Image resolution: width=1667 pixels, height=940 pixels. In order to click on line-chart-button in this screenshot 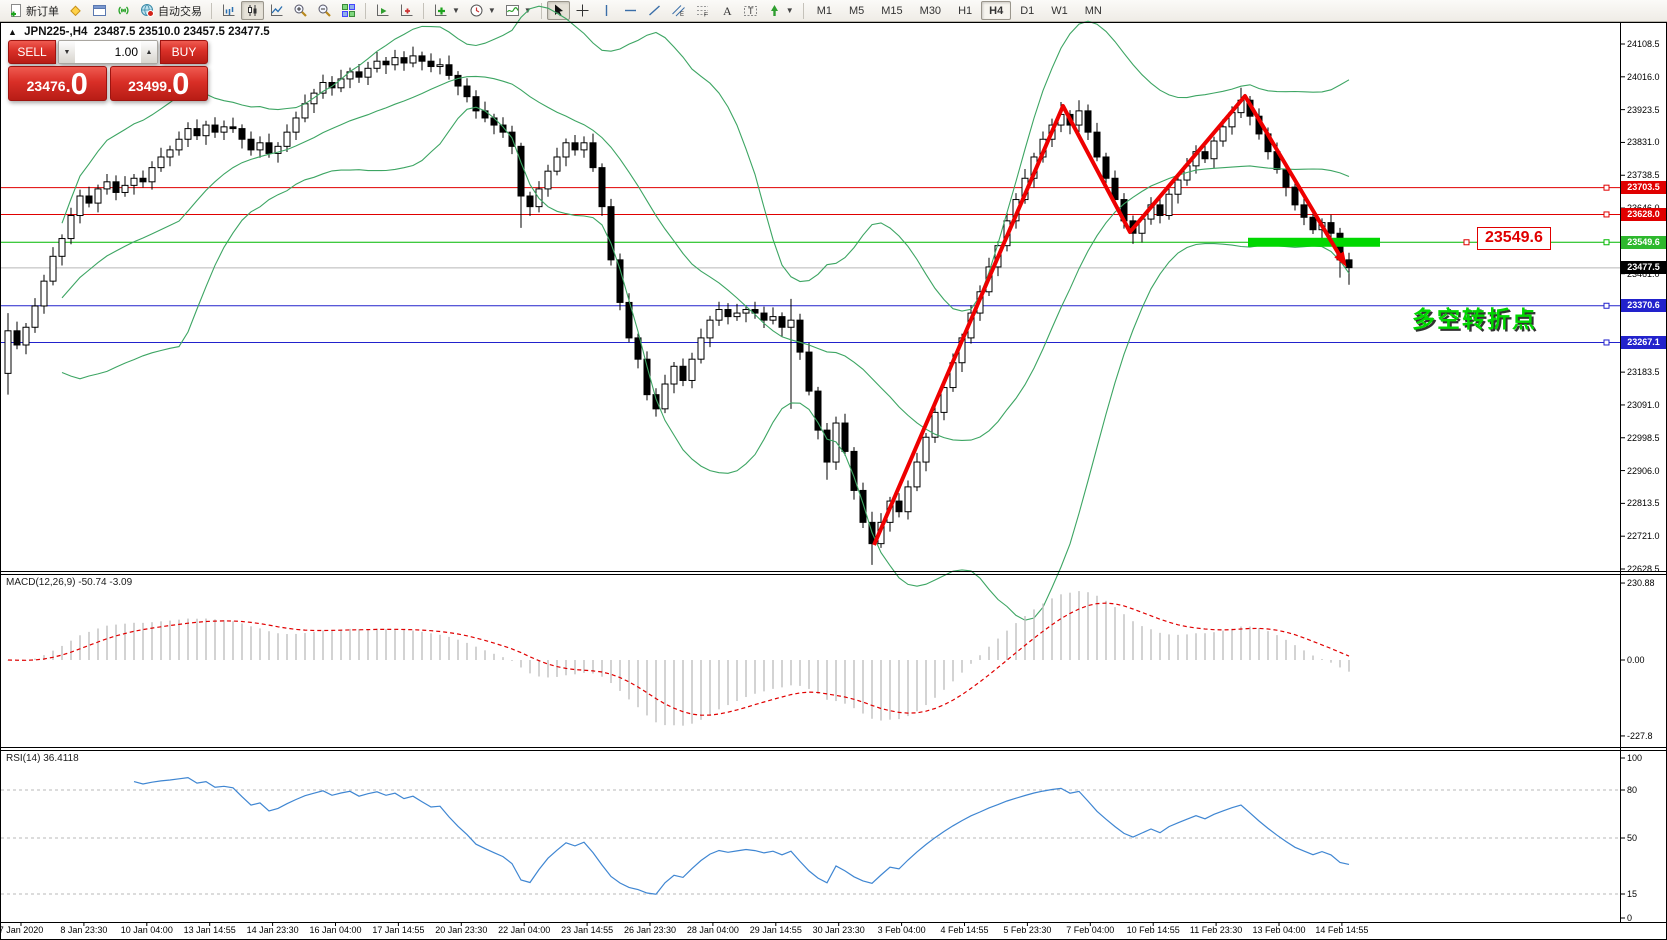, I will do `click(276, 10)`.